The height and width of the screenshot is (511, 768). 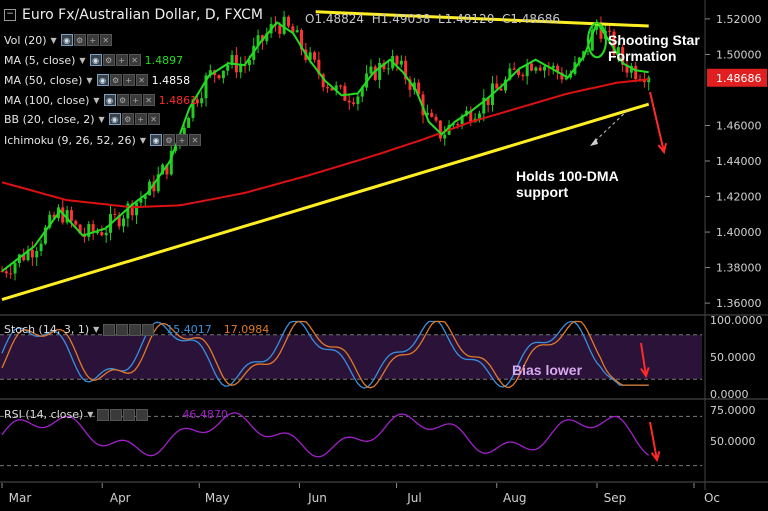 What do you see at coordinates (643, 359) in the screenshot?
I see `bearish-arrow-stoch` at bounding box center [643, 359].